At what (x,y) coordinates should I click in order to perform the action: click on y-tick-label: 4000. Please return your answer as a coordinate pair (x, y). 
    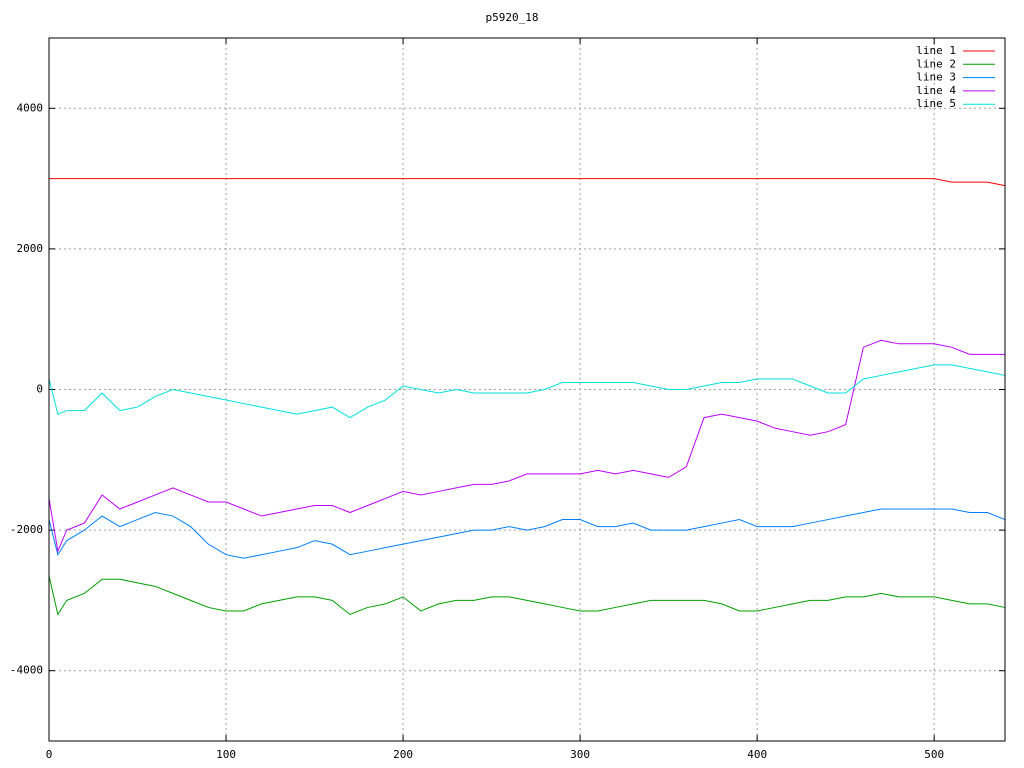
    Looking at the image, I should click on (30, 107).